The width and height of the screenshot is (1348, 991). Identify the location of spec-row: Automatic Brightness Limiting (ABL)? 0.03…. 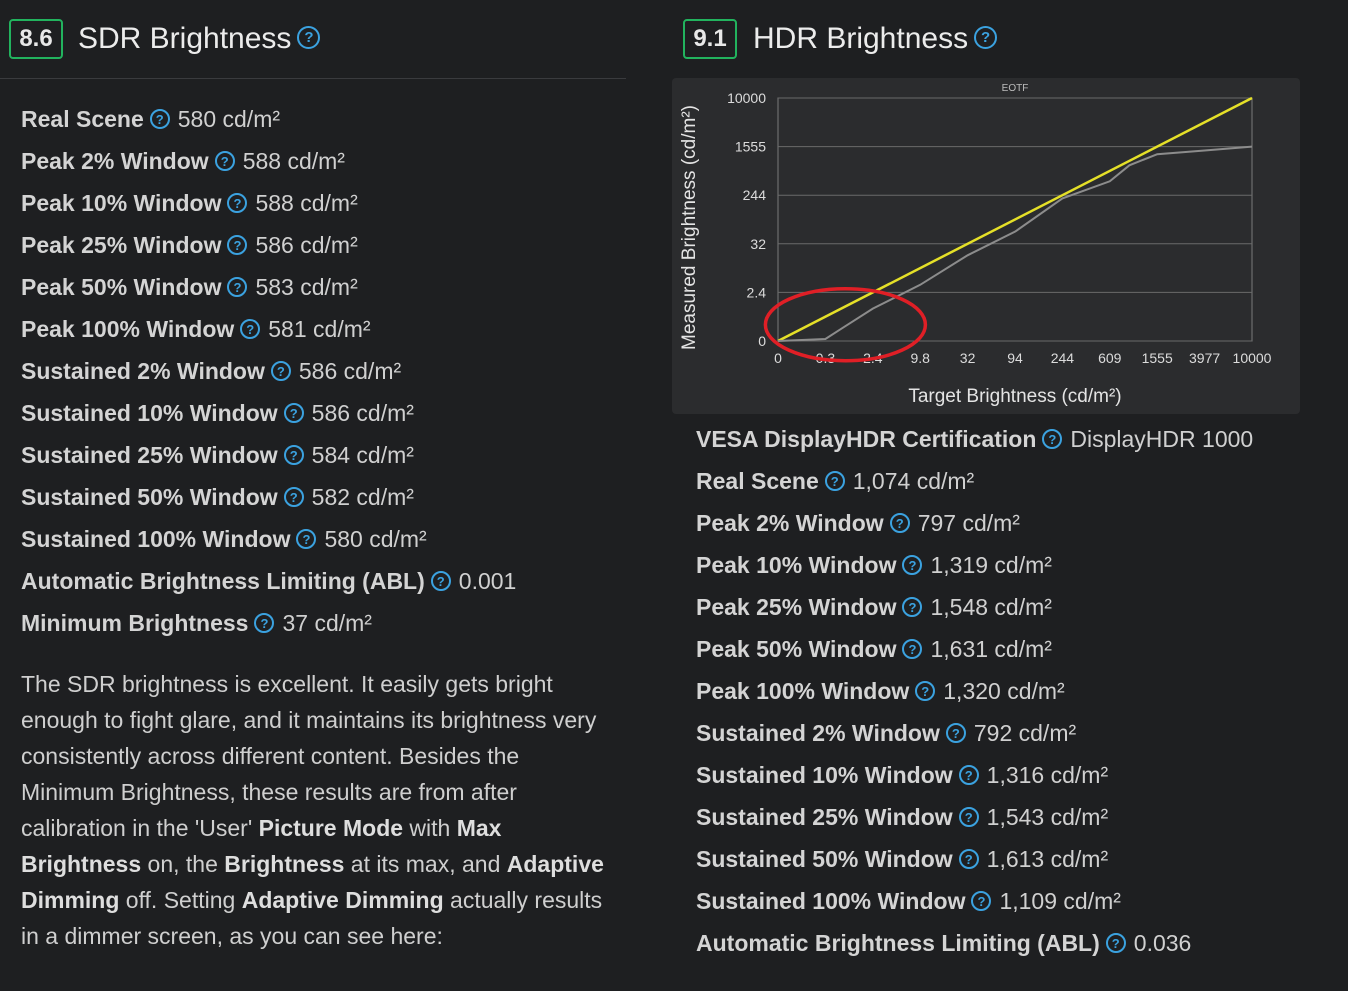
(974, 943).